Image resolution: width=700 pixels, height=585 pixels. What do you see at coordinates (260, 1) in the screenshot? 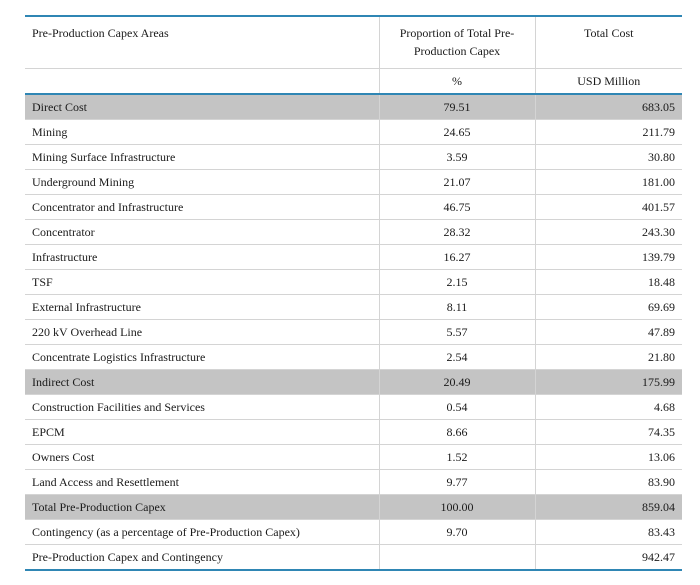
I see `cropped-caption-fragment` at bounding box center [260, 1].